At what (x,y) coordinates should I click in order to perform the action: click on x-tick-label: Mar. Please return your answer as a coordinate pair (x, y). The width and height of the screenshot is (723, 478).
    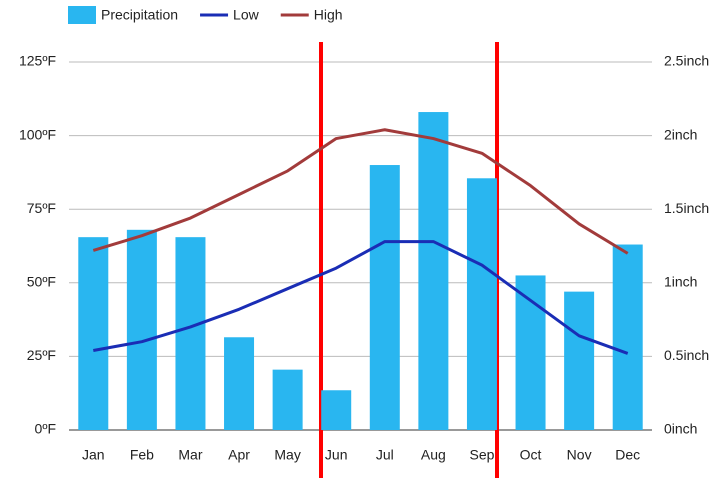
    Looking at the image, I should click on (190, 455).